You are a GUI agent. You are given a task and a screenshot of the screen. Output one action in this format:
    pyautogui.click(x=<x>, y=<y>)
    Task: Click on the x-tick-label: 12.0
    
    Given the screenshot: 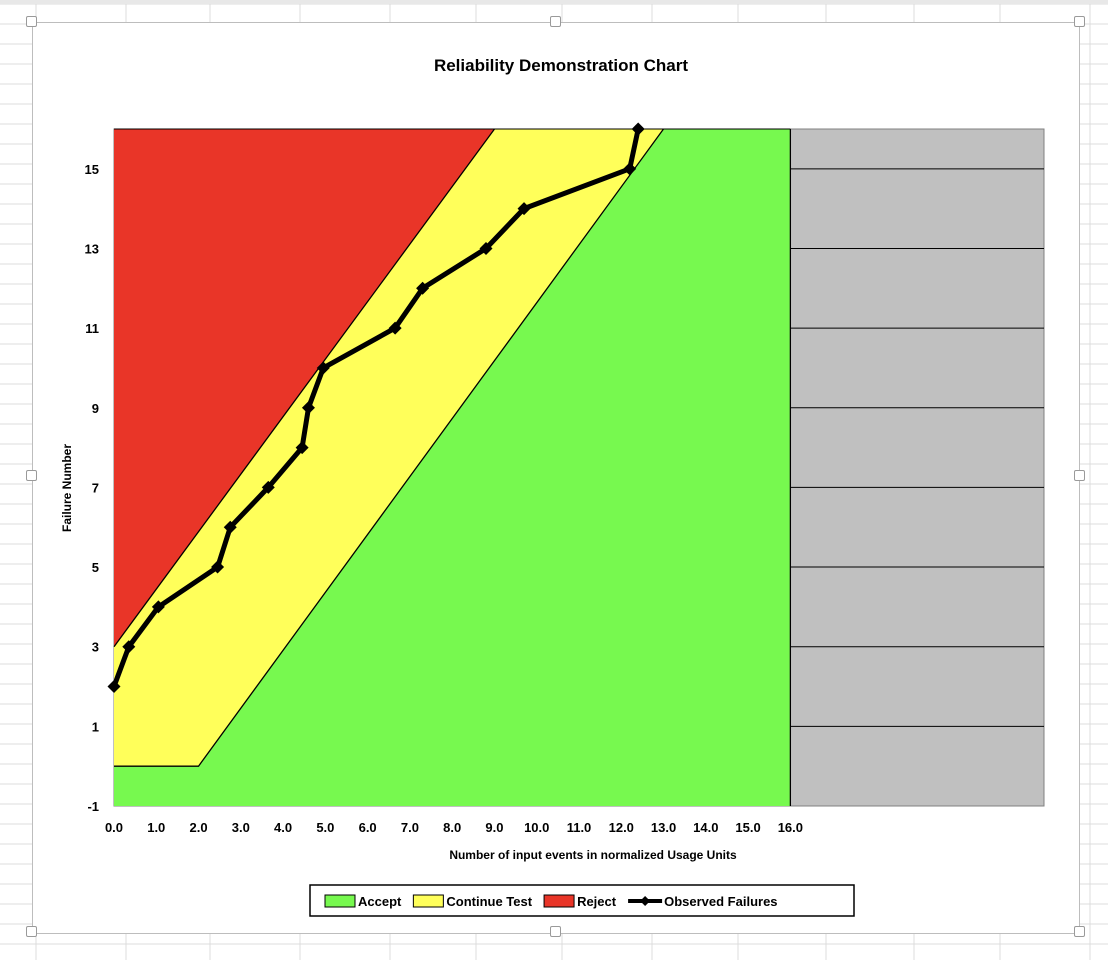 What is the action you would take?
    pyautogui.click(x=621, y=827)
    